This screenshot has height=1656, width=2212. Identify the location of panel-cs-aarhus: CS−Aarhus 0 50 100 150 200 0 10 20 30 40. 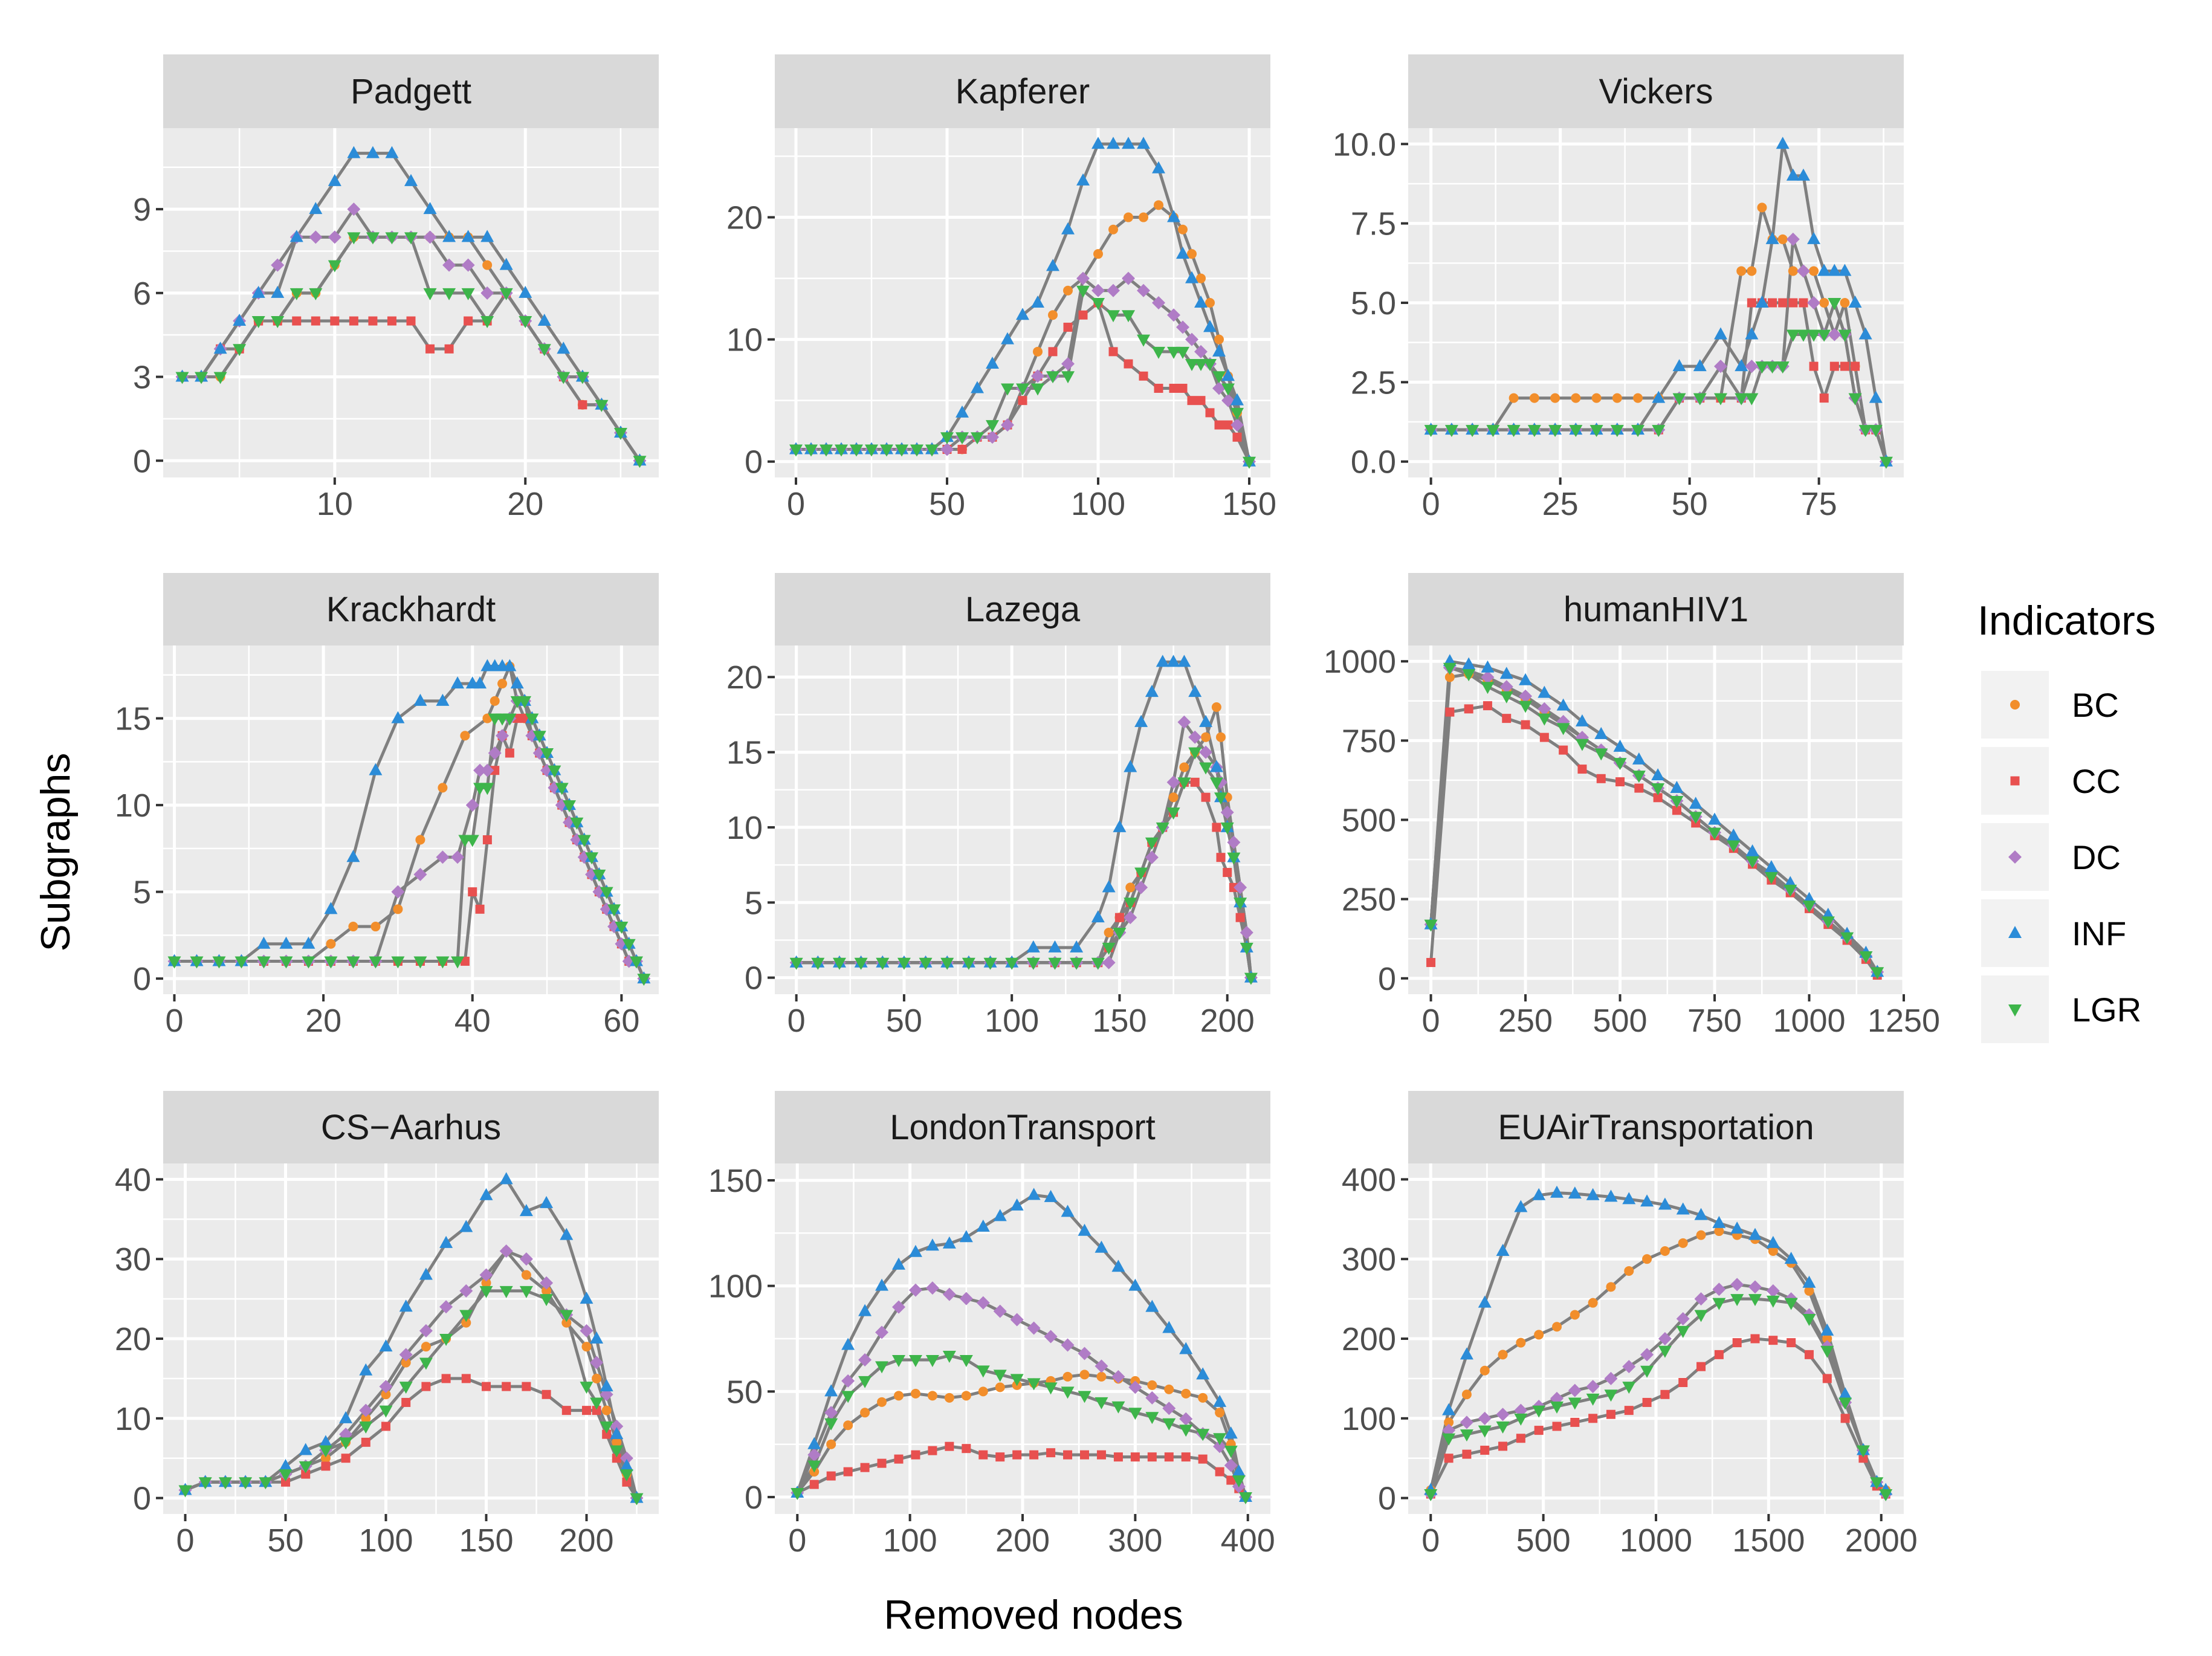
(387, 1325).